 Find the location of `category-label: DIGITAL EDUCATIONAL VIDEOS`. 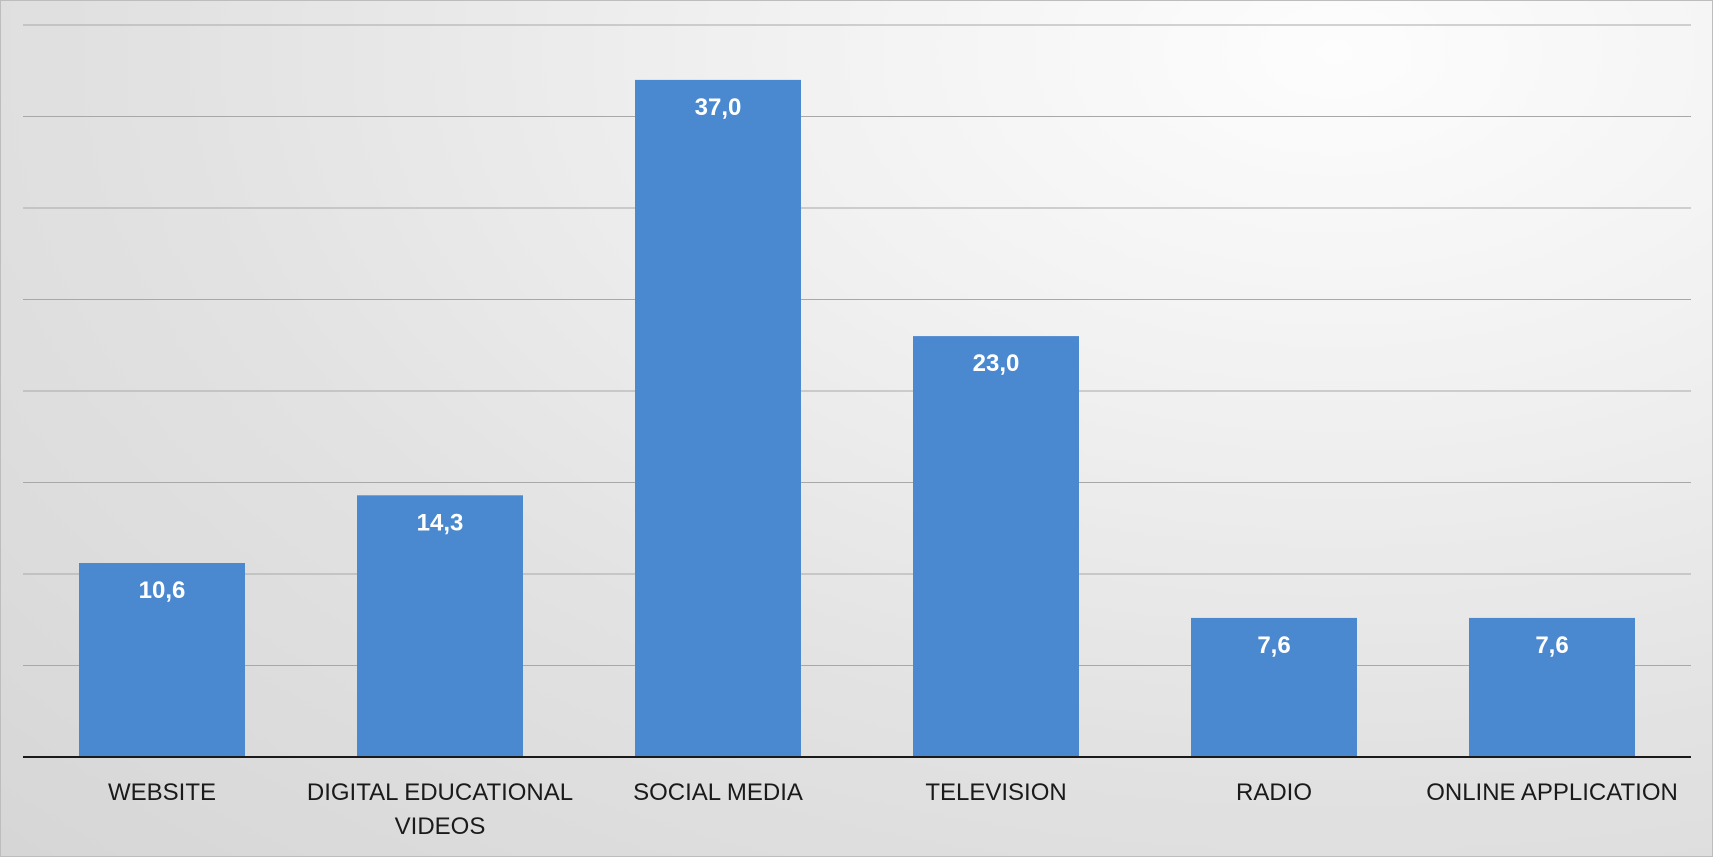

category-label: DIGITAL EDUCATIONAL VIDEOS is located at coordinates (440, 809).